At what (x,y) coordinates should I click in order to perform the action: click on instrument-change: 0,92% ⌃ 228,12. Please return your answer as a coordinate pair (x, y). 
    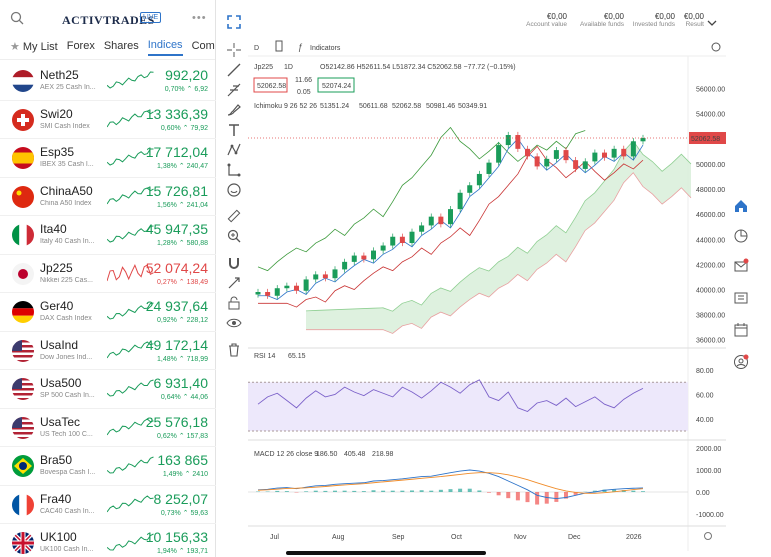
    Looking at the image, I should click on (182, 320).